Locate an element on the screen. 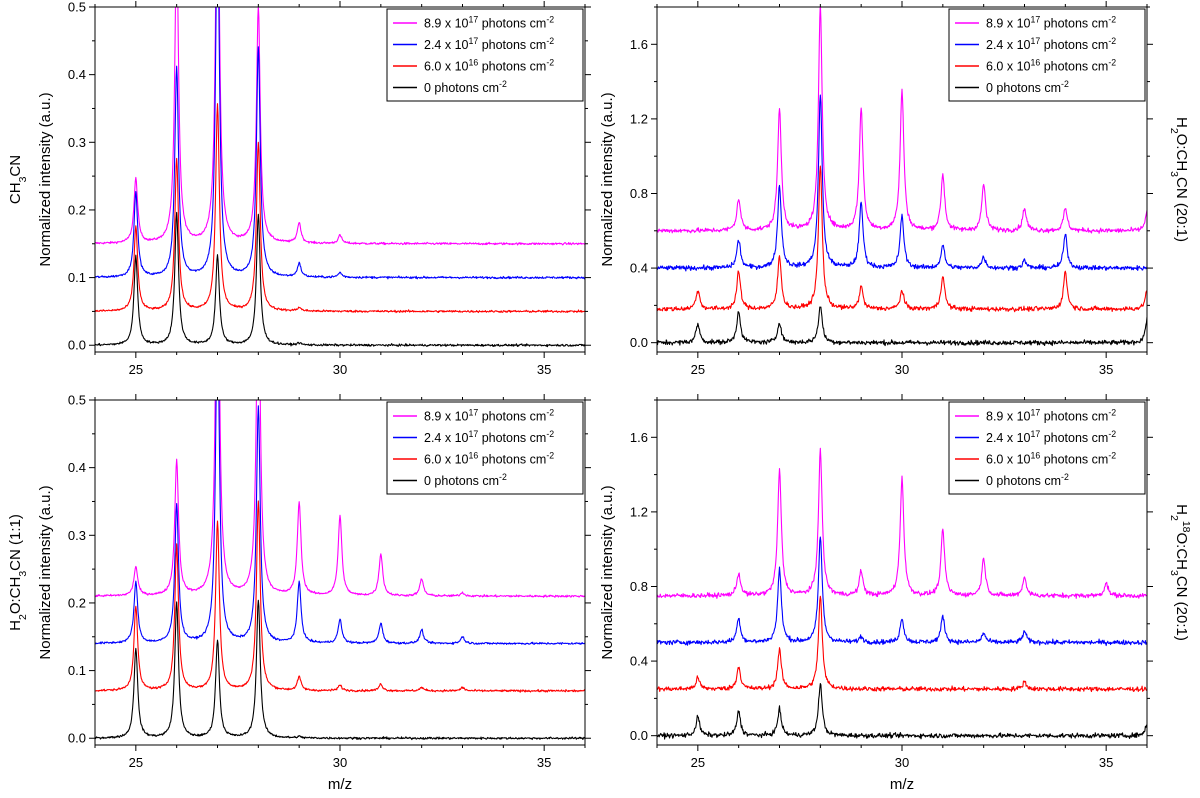 The image size is (1200, 798). legend-entry-part: 0 photons cm is located at coordinates (461, 88).